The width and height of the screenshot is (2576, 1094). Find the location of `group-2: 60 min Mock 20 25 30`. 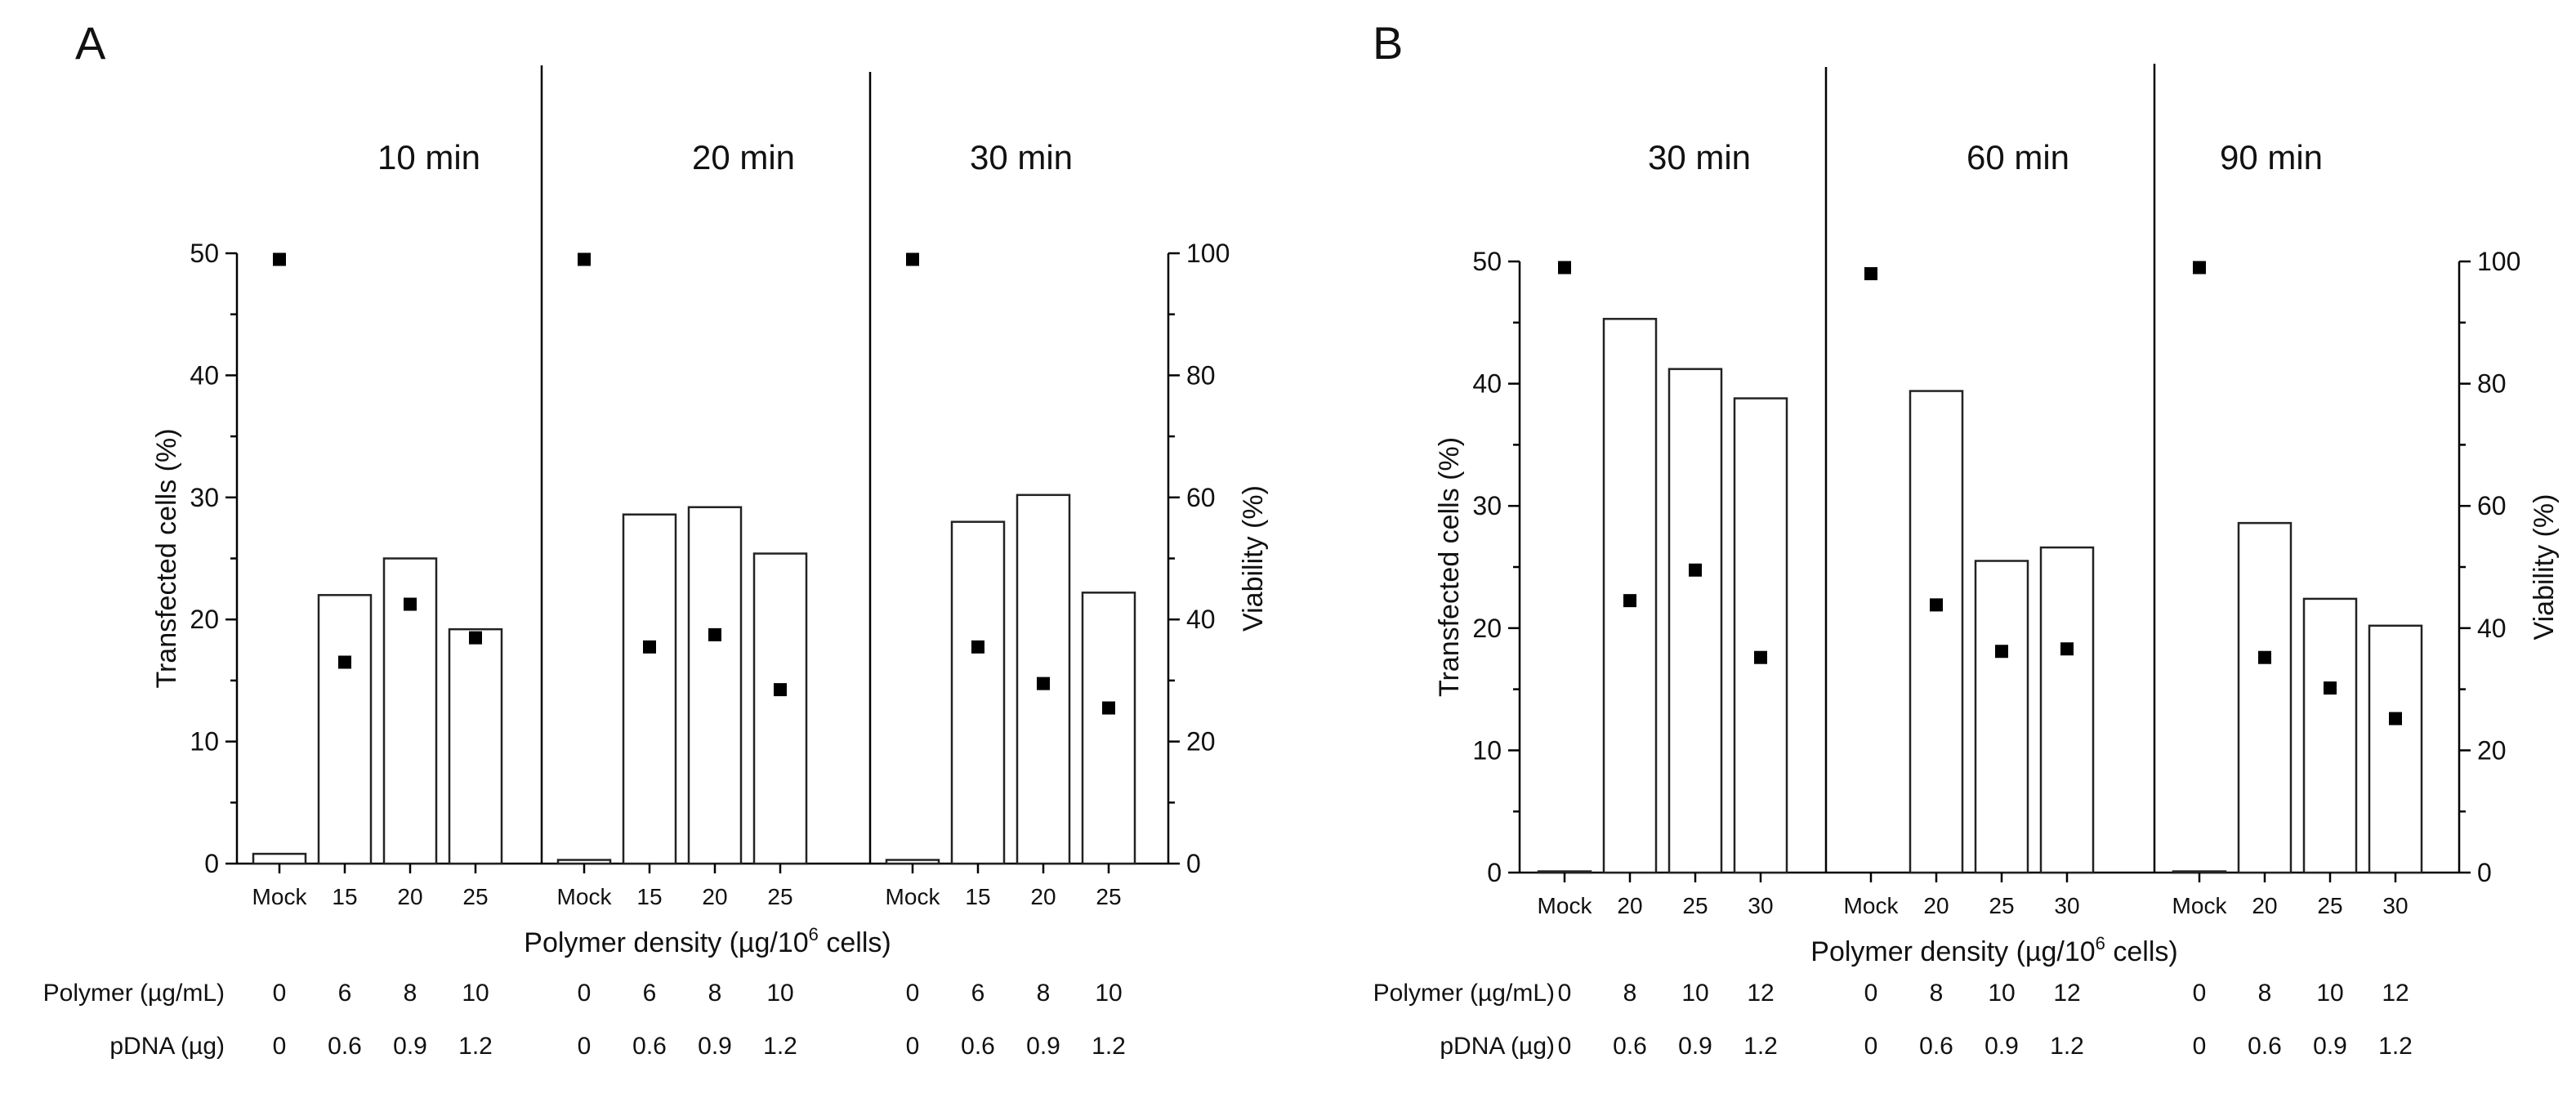

group-2: 60 min Mock 20 25 30 is located at coordinates (1970, 528).